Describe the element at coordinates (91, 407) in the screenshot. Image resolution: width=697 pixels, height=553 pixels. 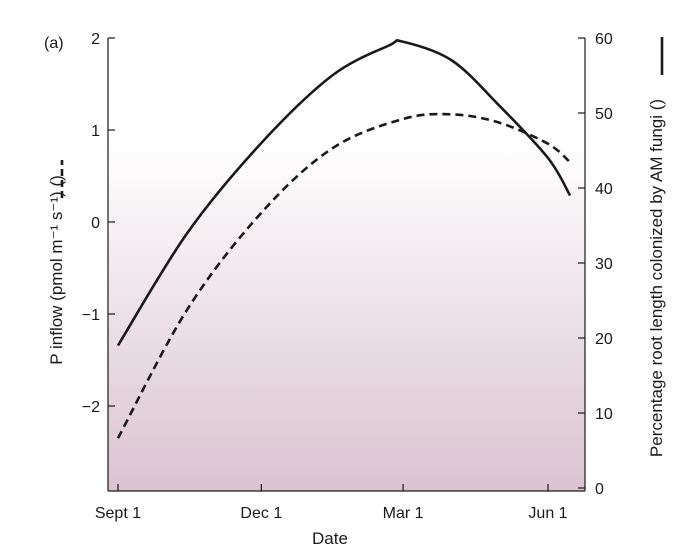
I see `y-left-tick-label: −2` at that location.